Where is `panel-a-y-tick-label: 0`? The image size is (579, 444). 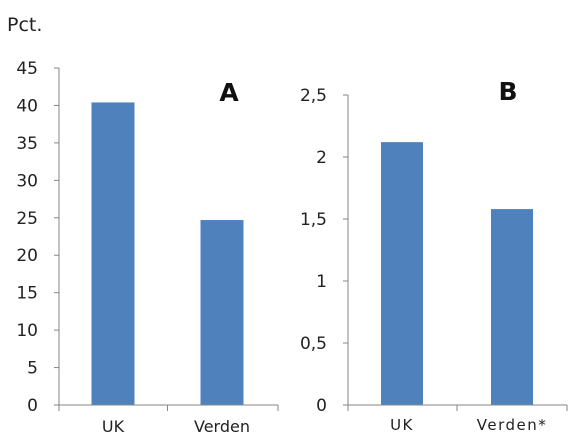
panel-a-y-tick-label: 0 is located at coordinates (32, 406).